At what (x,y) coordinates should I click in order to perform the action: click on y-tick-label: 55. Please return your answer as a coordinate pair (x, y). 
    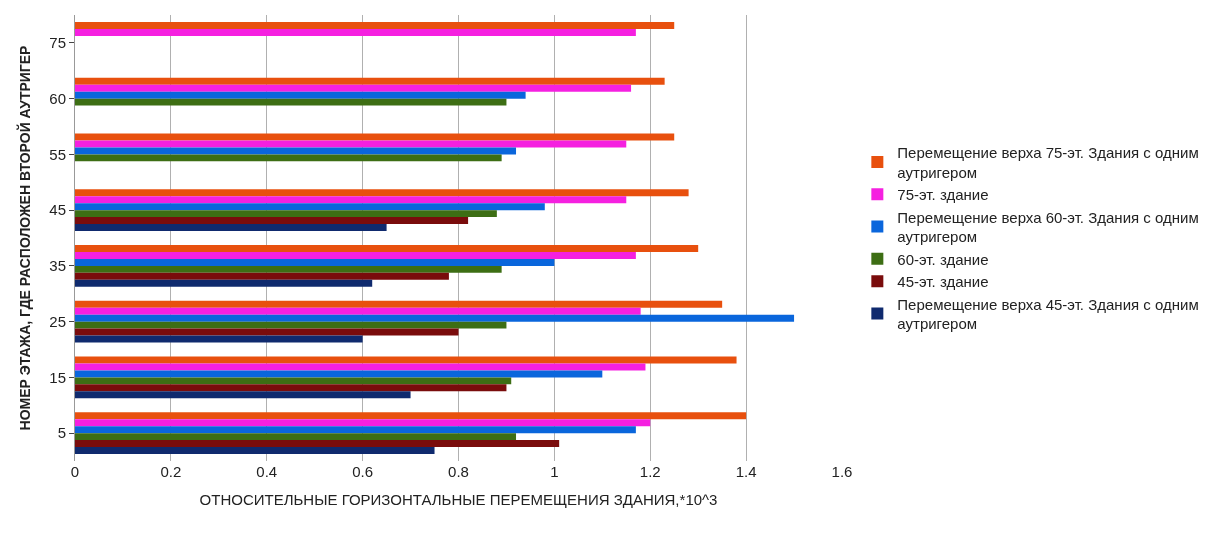
    Looking at the image, I should click on (57, 154).